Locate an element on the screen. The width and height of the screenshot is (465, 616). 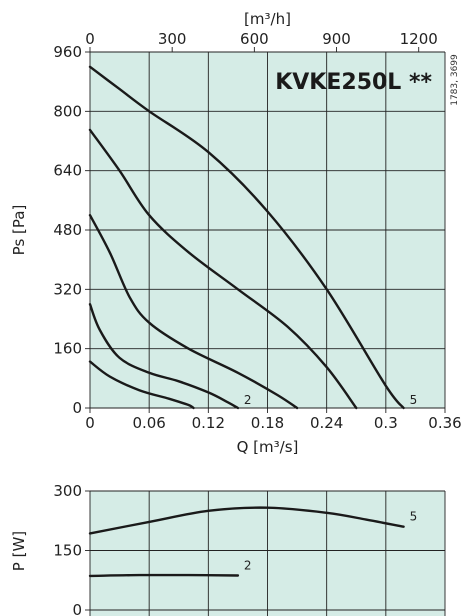
power-y-tick-label: 300 is located at coordinates (67, 491).